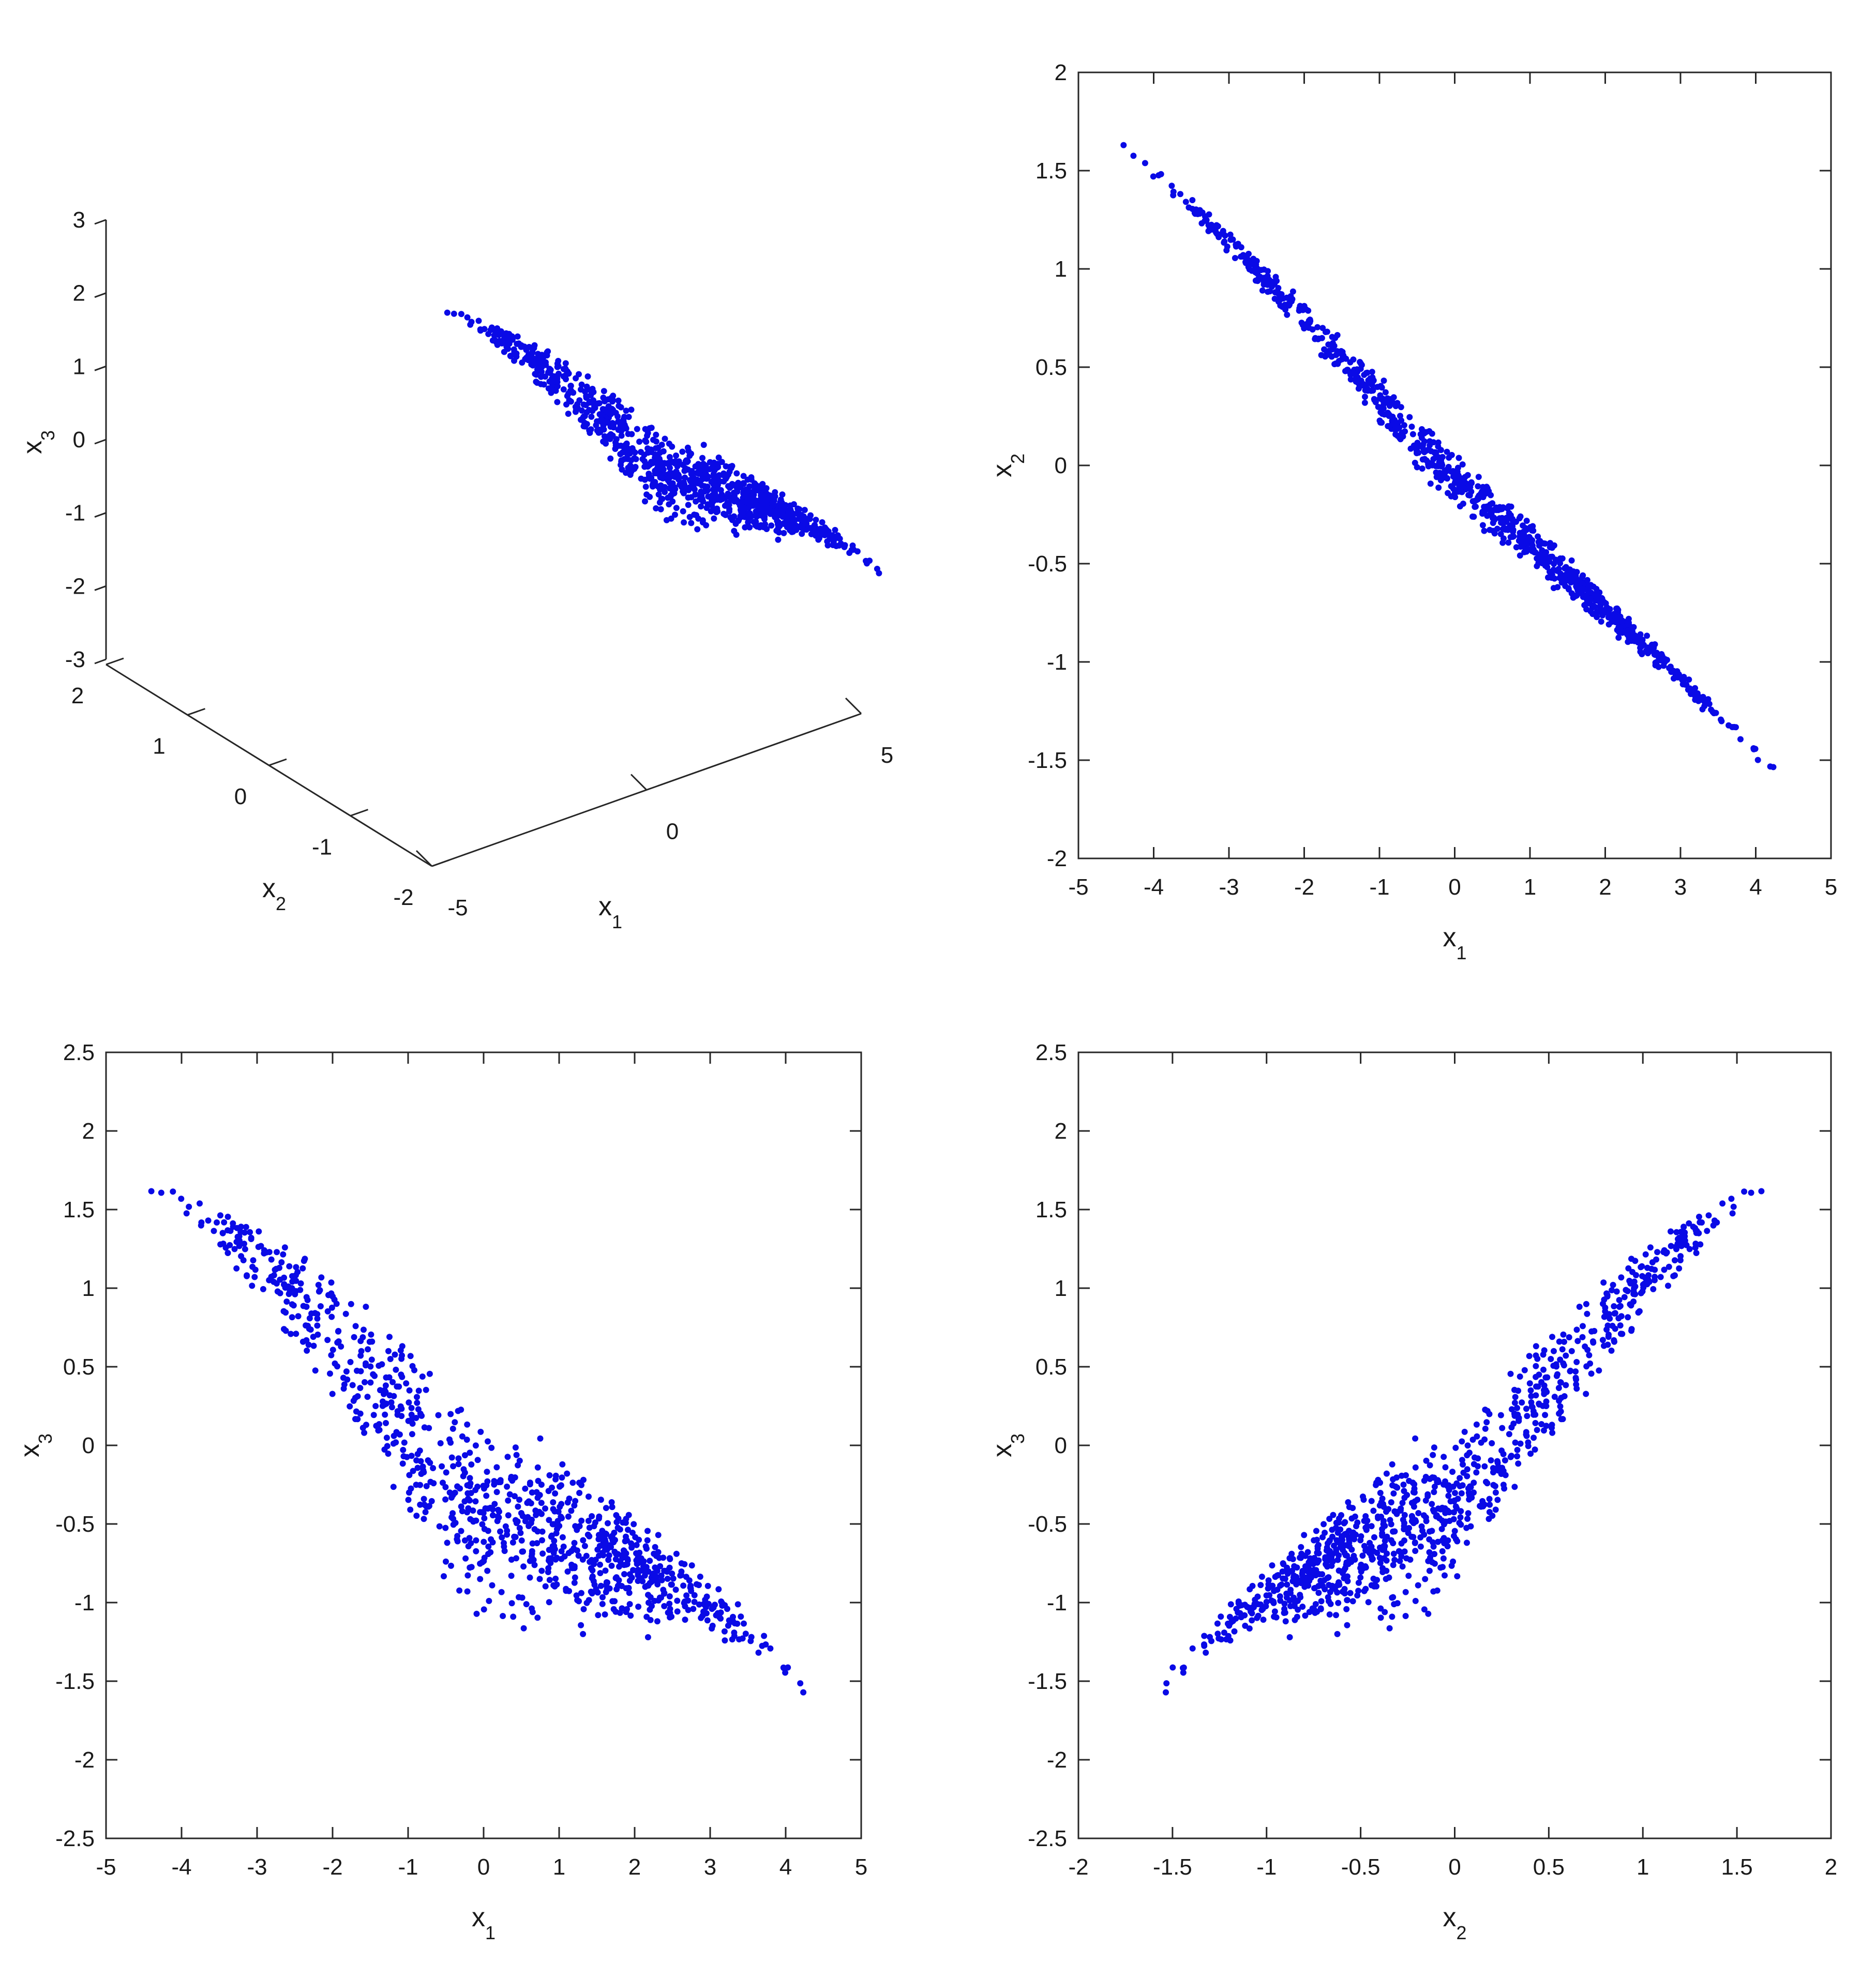 The height and width of the screenshot is (1978, 1876). Describe the element at coordinates (100, 442) in the screenshot. I see `x3-tick` at that location.